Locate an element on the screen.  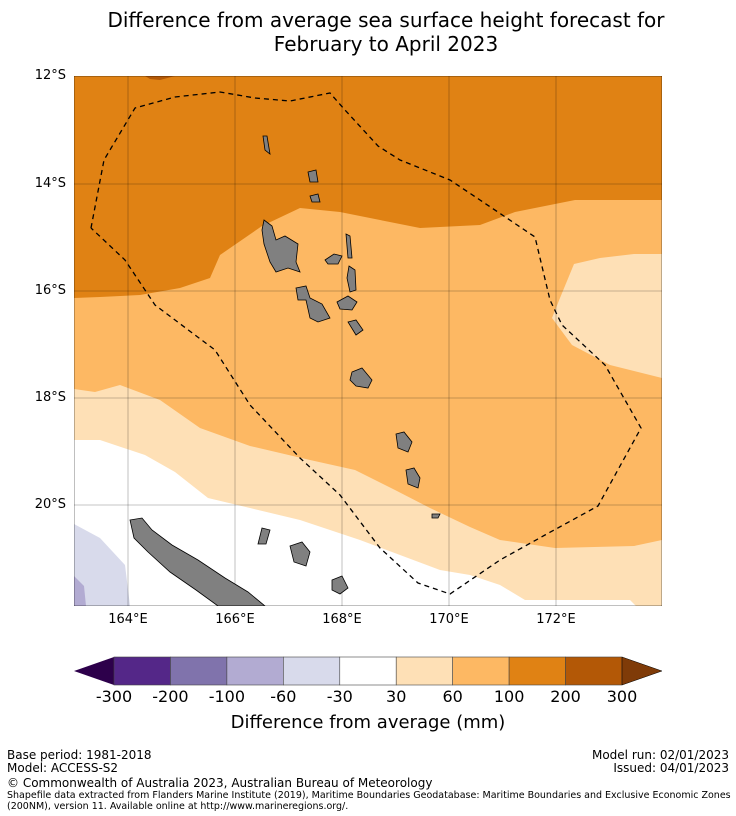
colorbar-tick-label: 30 is located at coordinates (396, 696).